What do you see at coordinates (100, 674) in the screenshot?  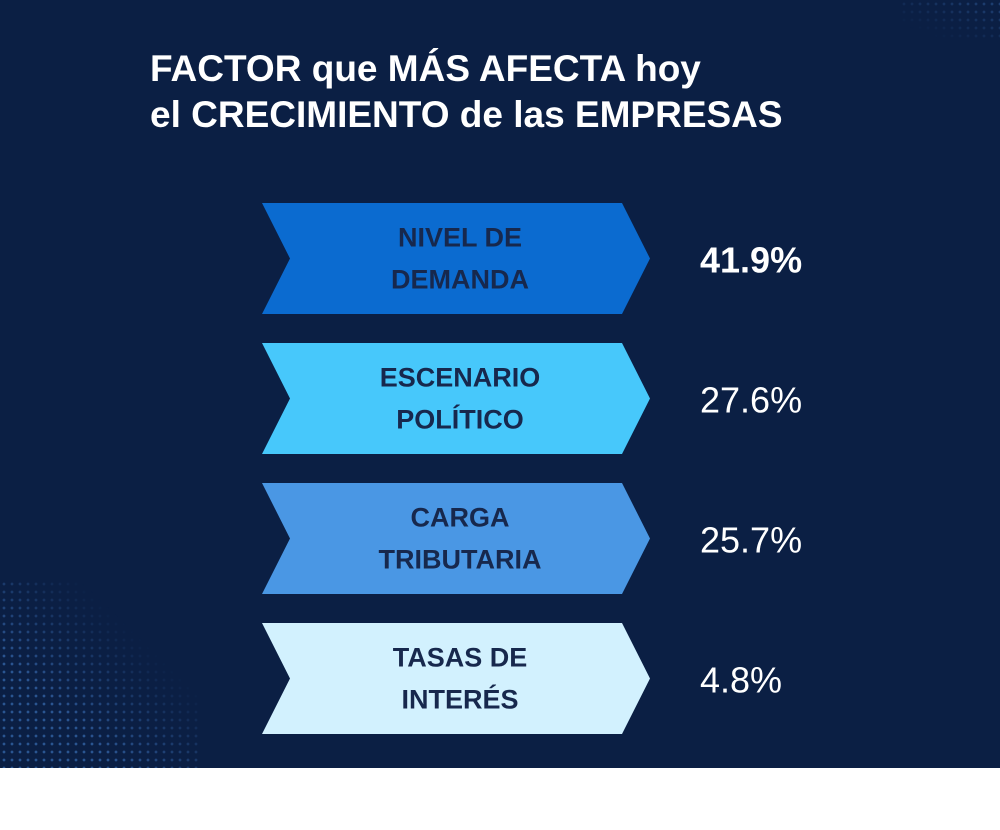 I see `decorative-dot-pattern` at bounding box center [100, 674].